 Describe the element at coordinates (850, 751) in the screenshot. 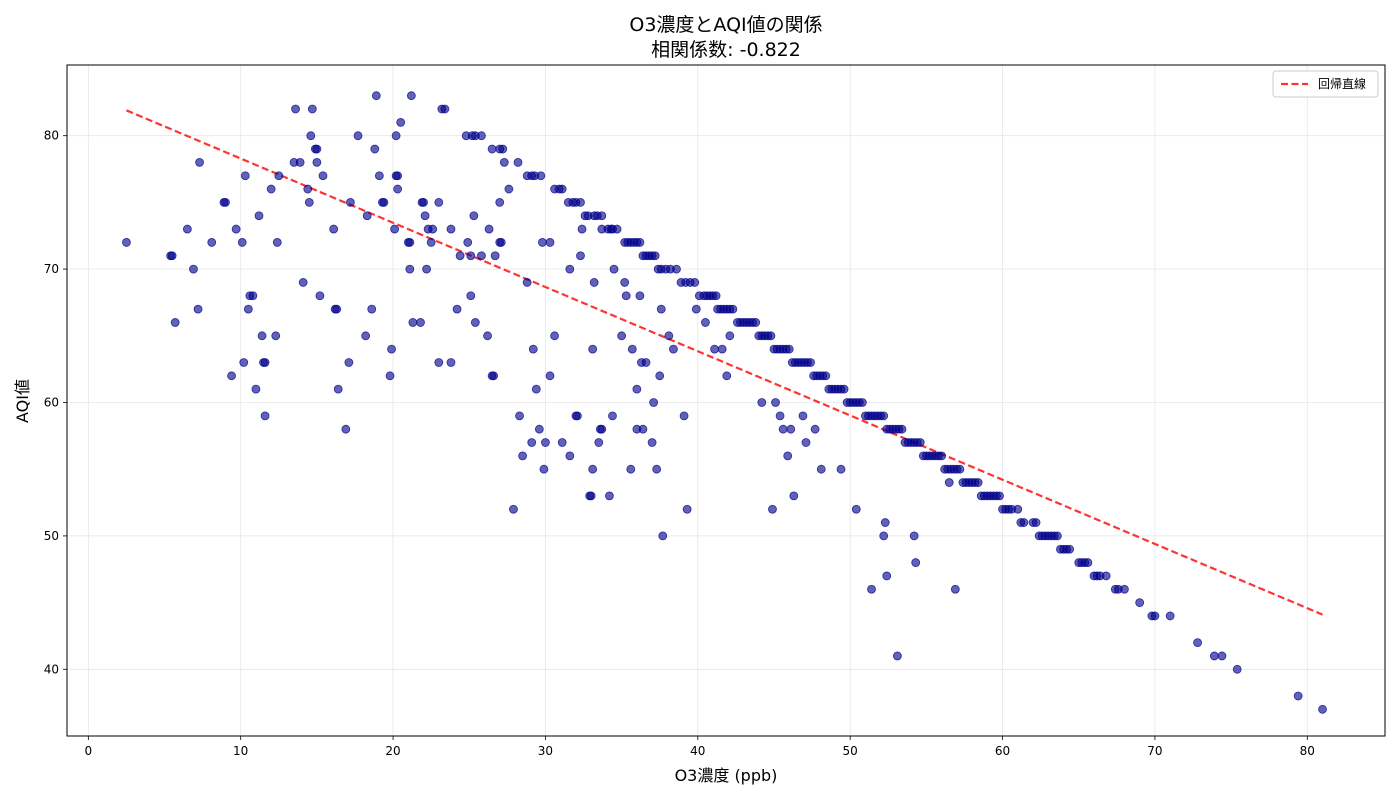

I see `x-tick-label: 50` at that location.